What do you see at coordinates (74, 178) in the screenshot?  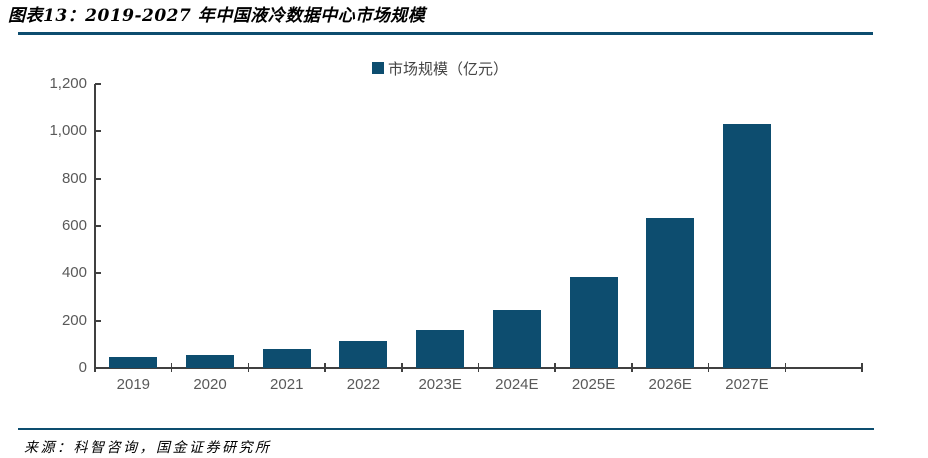 I see `y-tick-label: 800` at bounding box center [74, 178].